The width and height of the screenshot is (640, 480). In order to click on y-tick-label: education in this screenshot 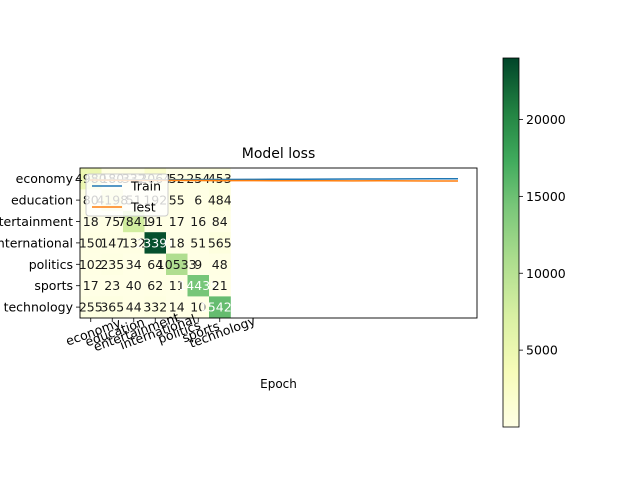, I will do `click(42, 200)`.